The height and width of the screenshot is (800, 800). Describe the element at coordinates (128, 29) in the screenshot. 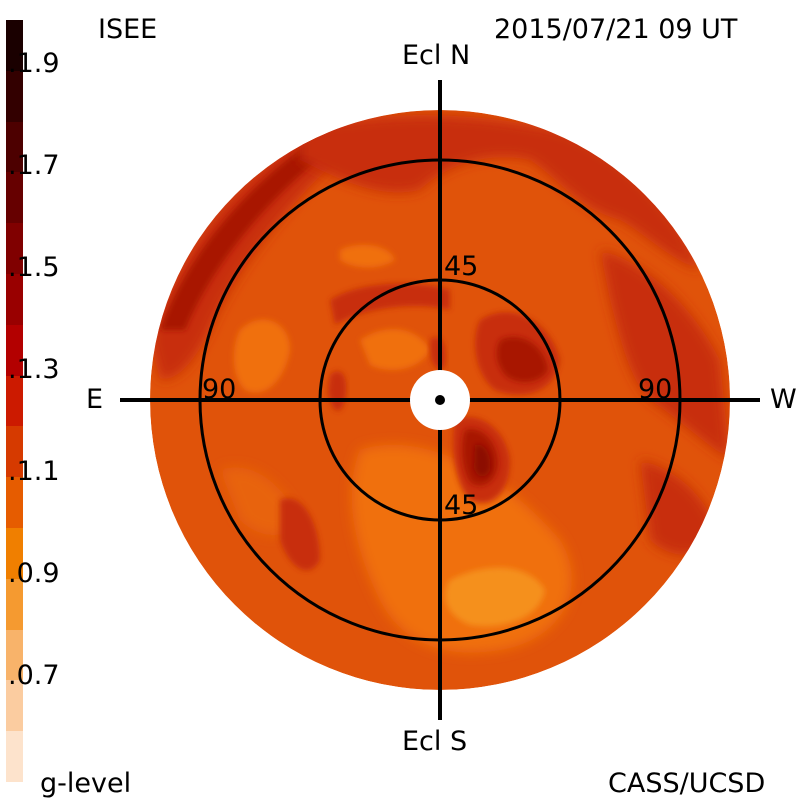

I see `instrument-label: ISEE` at that location.